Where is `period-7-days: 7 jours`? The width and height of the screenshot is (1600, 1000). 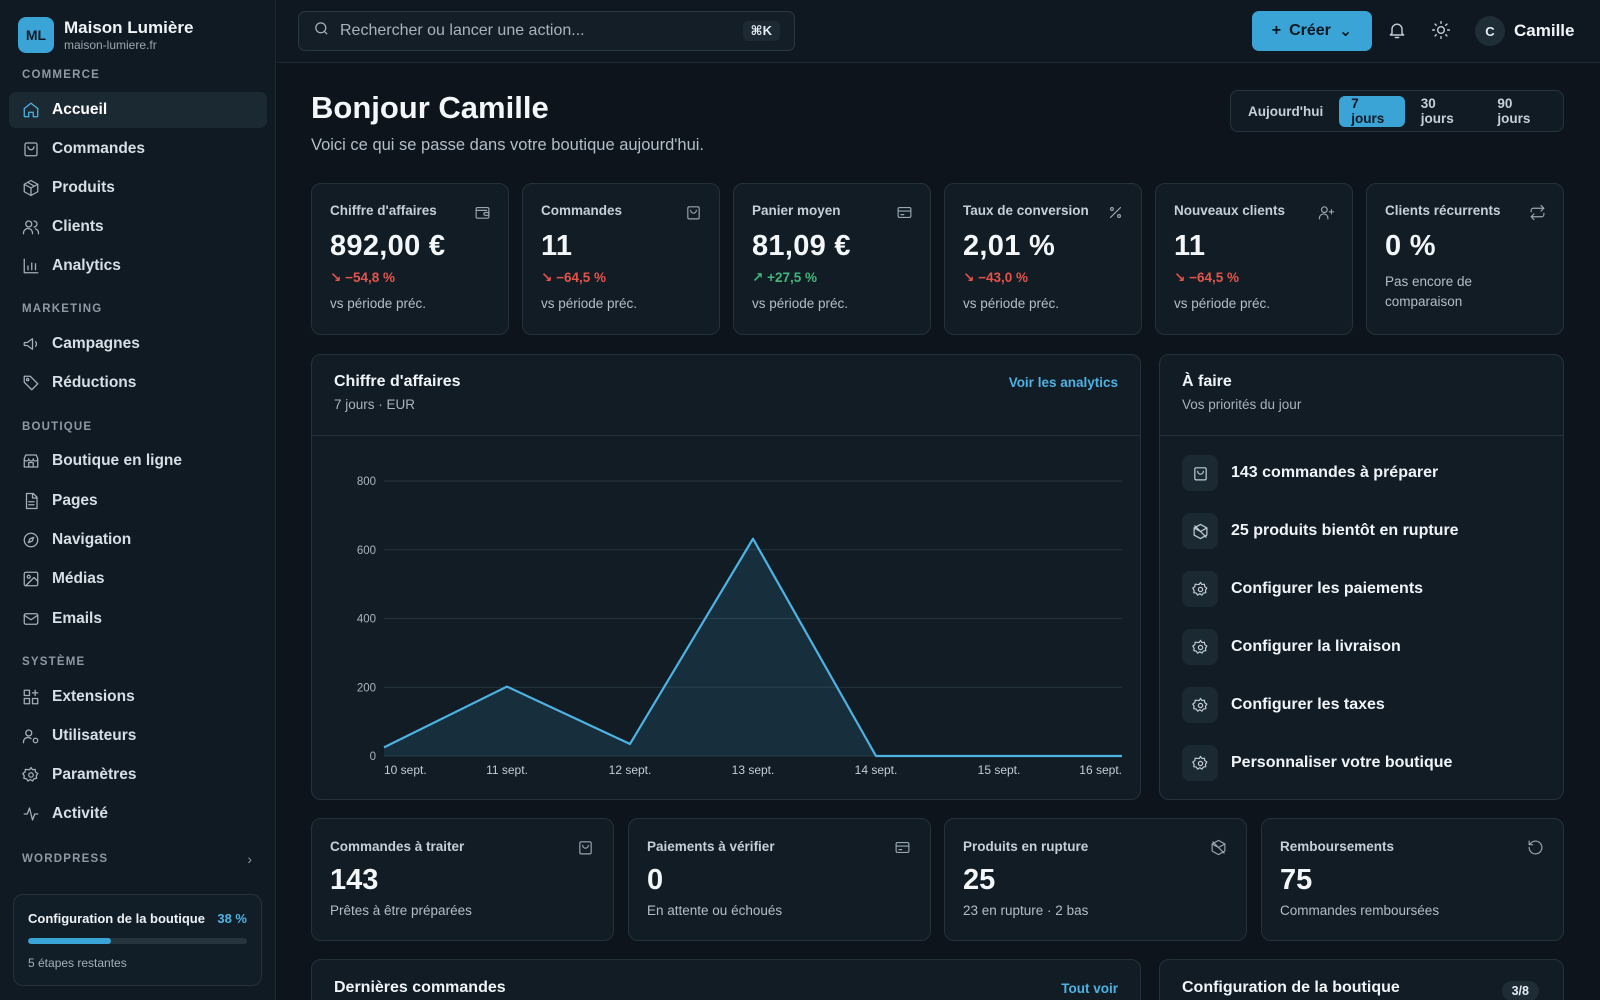
period-7-days: 7 jours is located at coordinates (1372, 111).